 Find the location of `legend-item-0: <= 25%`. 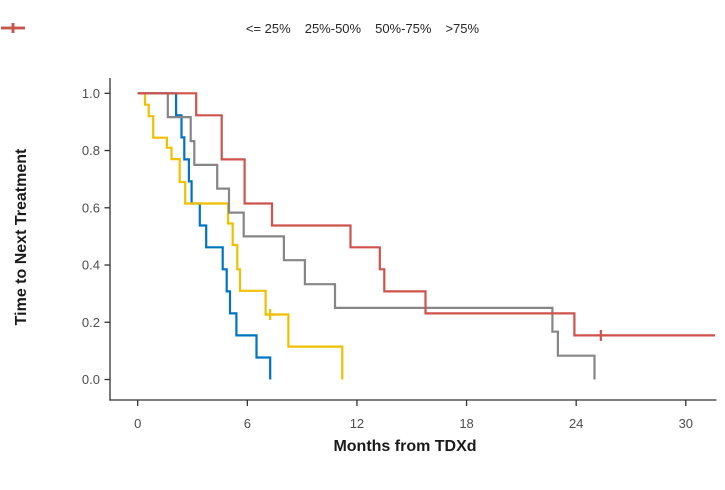

legend-item-0: <= 25% is located at coordinates (146, 28).